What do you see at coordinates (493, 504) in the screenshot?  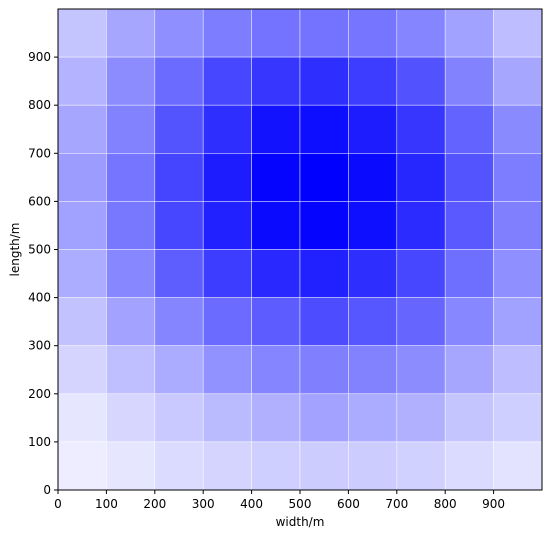 I see `x-tick-label: 900` at bounding box center [493, 504].